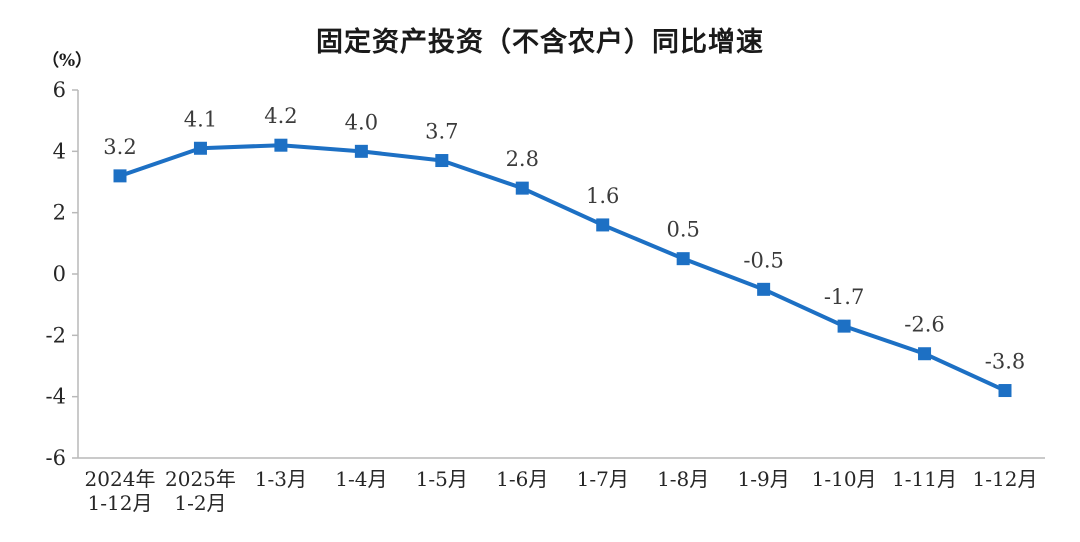 This screenshot has width=1080, height=542. What do you see at coordinates (540, 42) in the screenshot?
I see `chart-title: 固定资产投资（不含农户）同比增速` at bounding box center [540, 42].